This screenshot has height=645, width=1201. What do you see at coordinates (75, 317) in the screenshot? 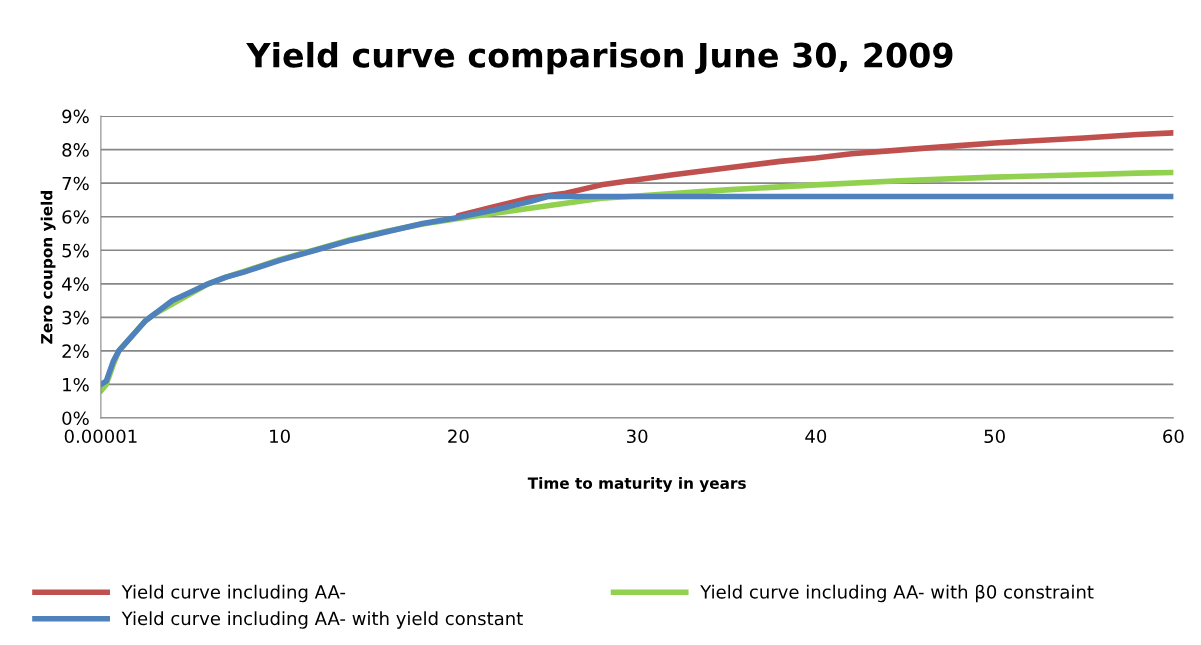
I see `y-tick-label: 3%` at bounding box center [75, 317].